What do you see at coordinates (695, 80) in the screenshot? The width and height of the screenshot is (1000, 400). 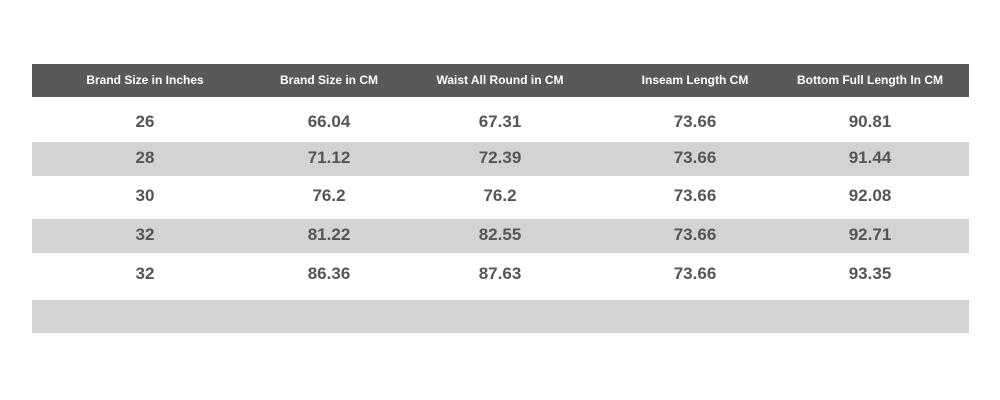 I see `header-cell: Inseam Length CM` at bounding box center [695, 80].